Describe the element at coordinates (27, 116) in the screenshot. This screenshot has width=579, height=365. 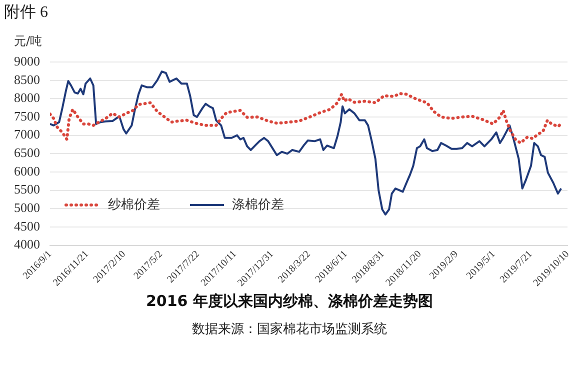
I see `y-tick-label: 7500` at that location.